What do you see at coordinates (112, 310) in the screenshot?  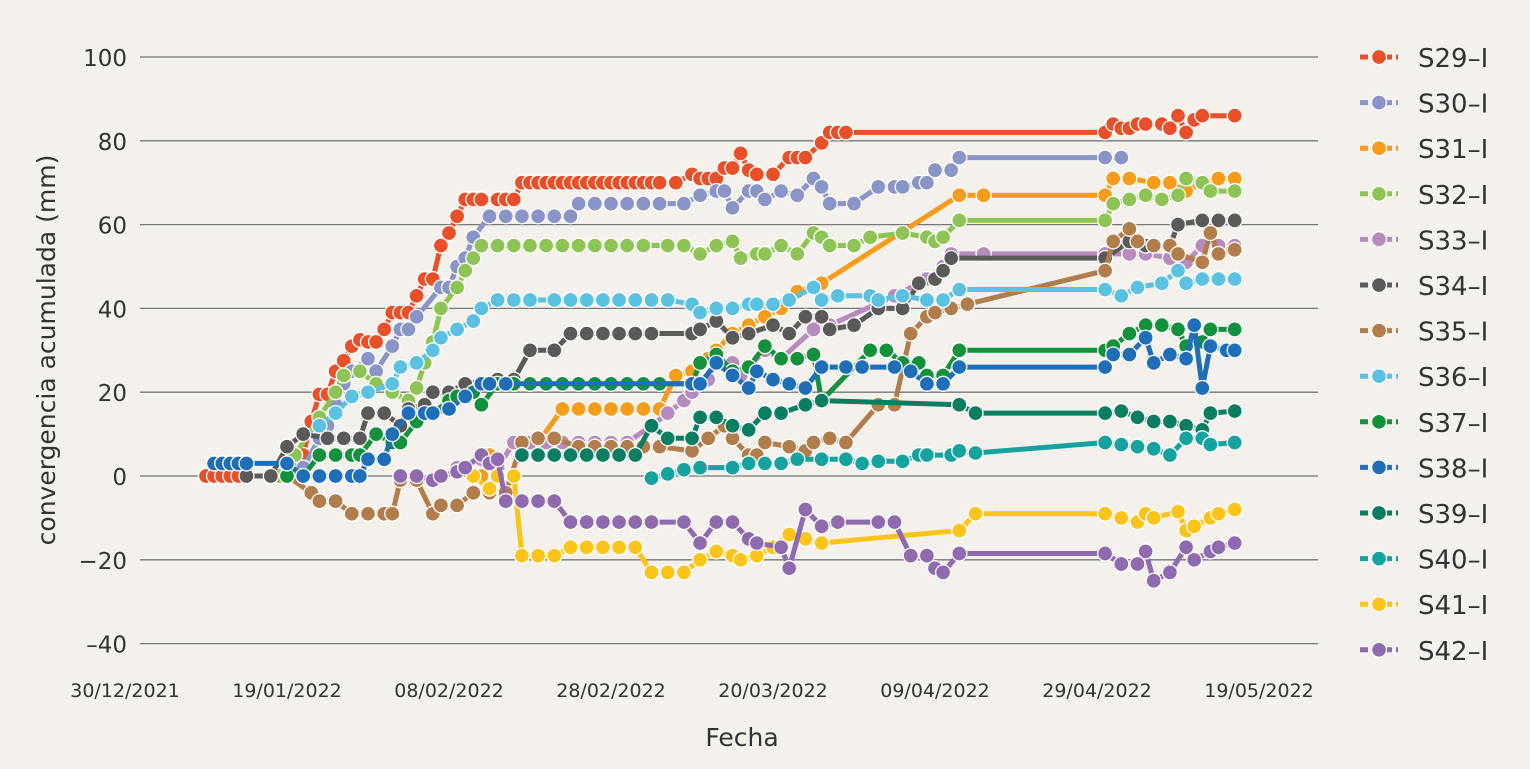 I see `y-tick-label: 40` at bounding box center [112, 310].